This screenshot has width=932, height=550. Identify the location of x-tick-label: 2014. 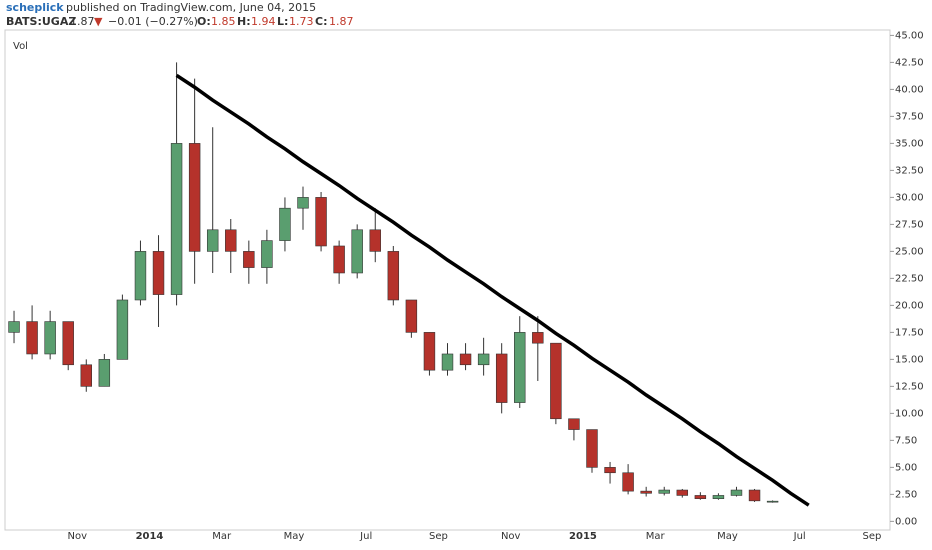
(150, 536).